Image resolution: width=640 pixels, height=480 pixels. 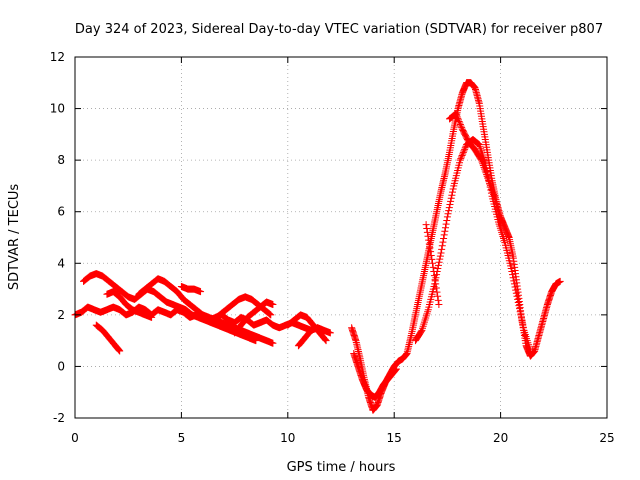 What do you see at coordinates (191, 289) in the screenshot?
I see `series-arc6` at bounding box center [191, 289].